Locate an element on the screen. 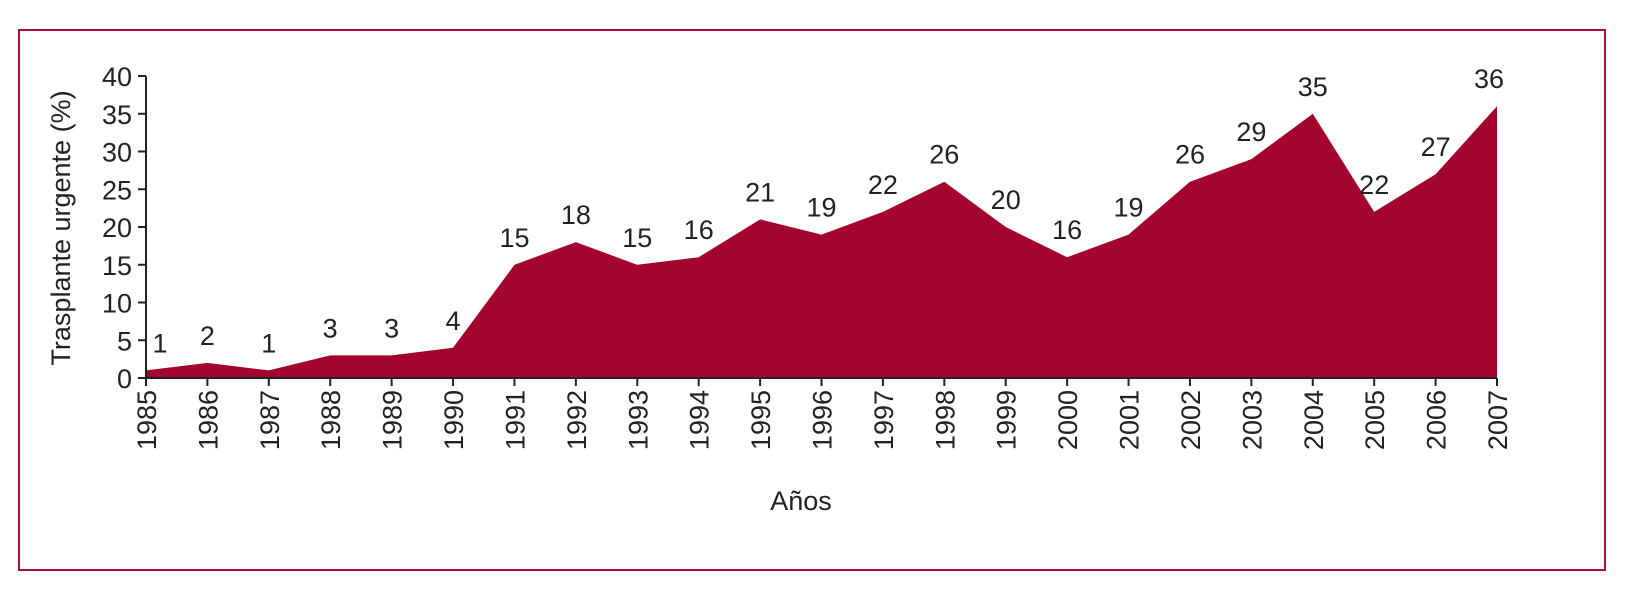  x-tick-label: 1985 is located at coordinates (147, 420).